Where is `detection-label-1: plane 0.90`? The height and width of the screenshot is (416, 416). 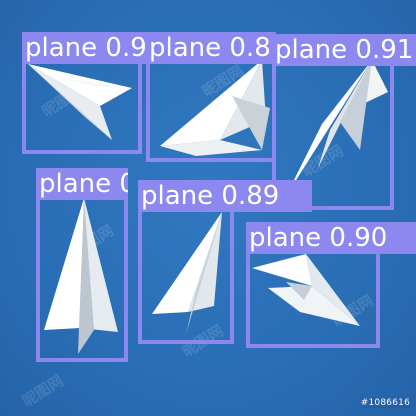
detection-label-1: plane 0.90 is located at coordinates (87, 48).